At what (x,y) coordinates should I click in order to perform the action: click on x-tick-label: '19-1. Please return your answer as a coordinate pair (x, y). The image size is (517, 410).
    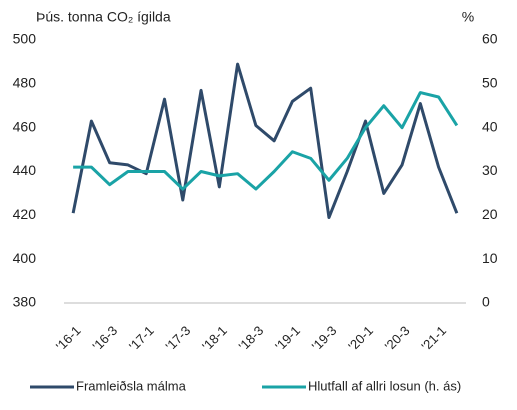
    Looking at the image, I should click on (287, 338).